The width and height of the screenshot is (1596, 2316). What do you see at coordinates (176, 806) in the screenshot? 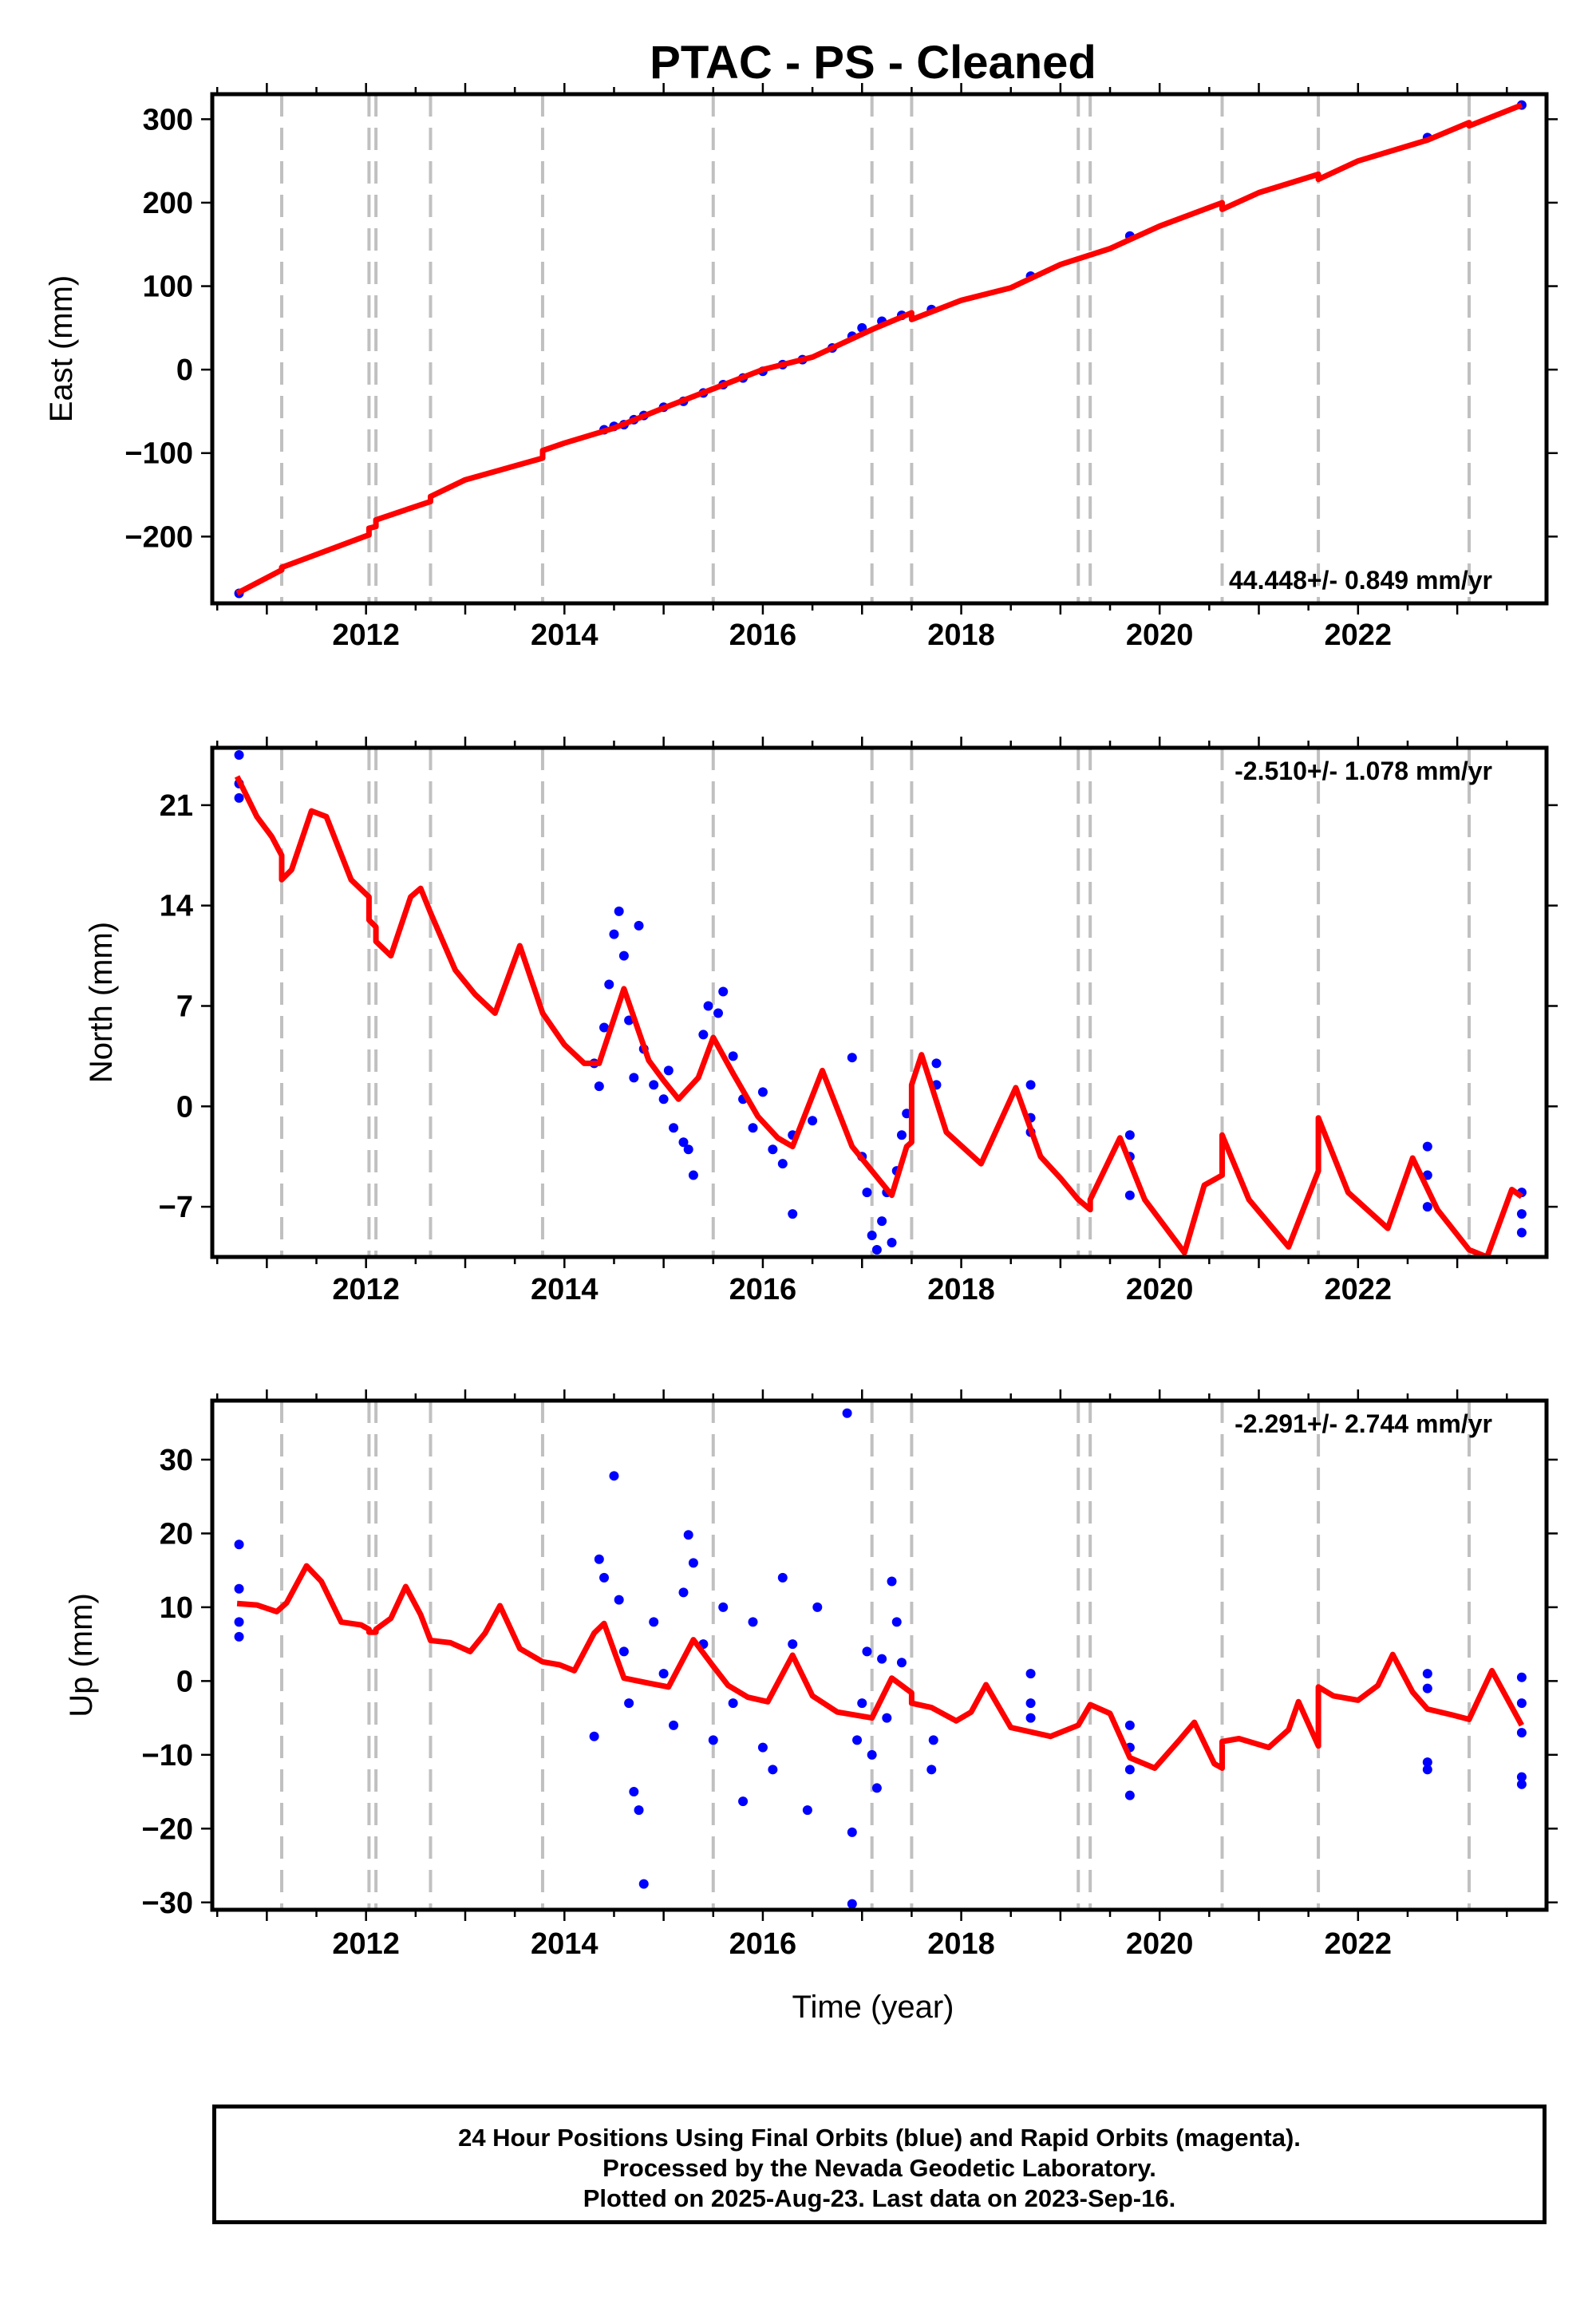
I see `y-tick-label: 21` at bounding box center [176, 806].